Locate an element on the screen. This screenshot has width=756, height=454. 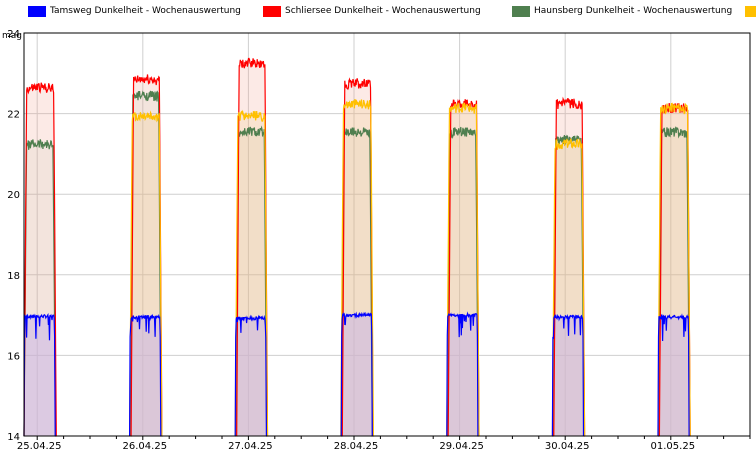
y-tick-label: 18 is located at coordinates (13, 276).